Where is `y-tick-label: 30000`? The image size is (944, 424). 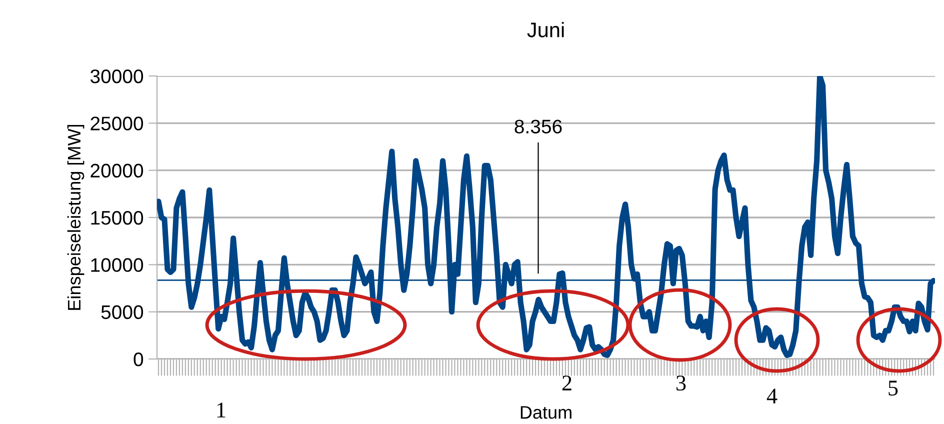 y-tick-label: 30000 is located at coordinates (117, 76).